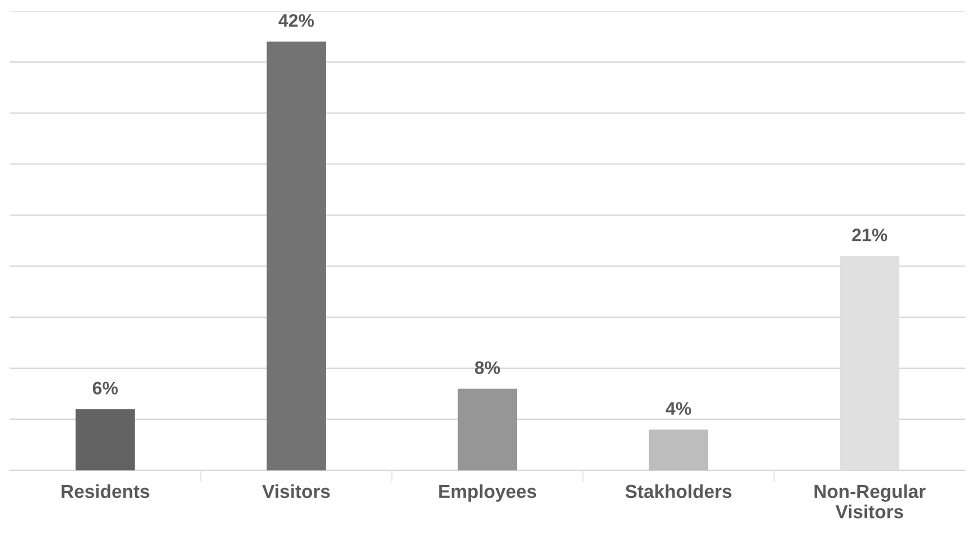  Describe the element at coordinates (870, 501) in the screenshot. I see `x-tick-label: Non-Regular Visitors` at that location.